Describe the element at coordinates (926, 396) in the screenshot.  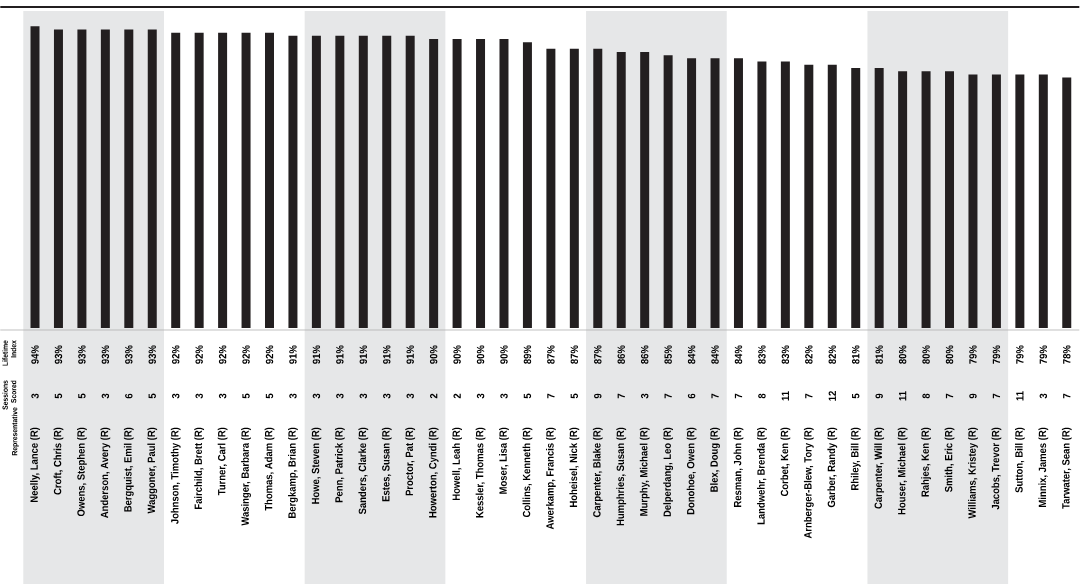
I see `text: 8` at that location.